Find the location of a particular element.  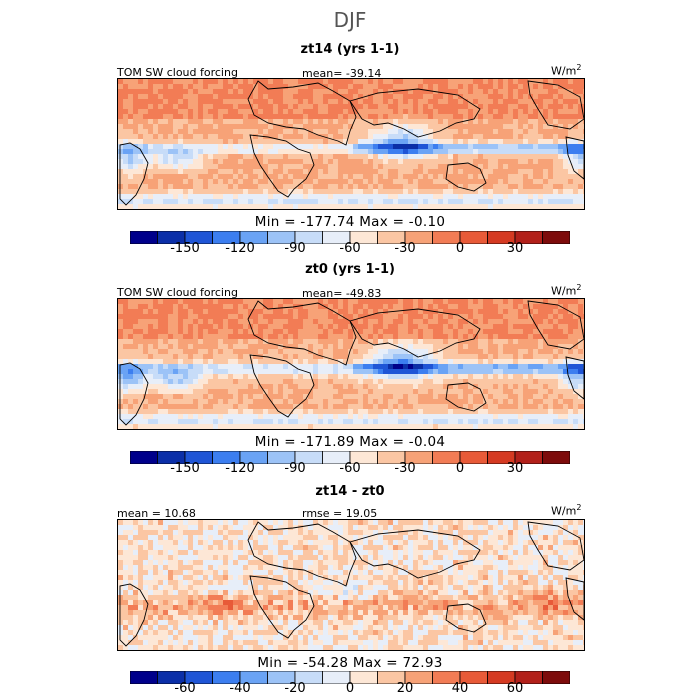

panel-2-map is located at coordinates (351, 364).